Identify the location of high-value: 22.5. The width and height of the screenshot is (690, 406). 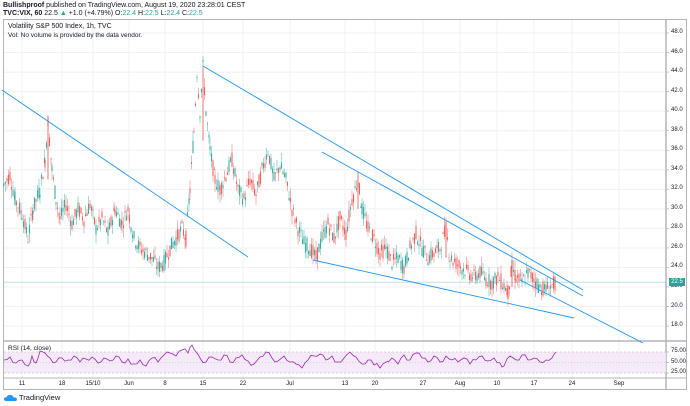
(152, 13).